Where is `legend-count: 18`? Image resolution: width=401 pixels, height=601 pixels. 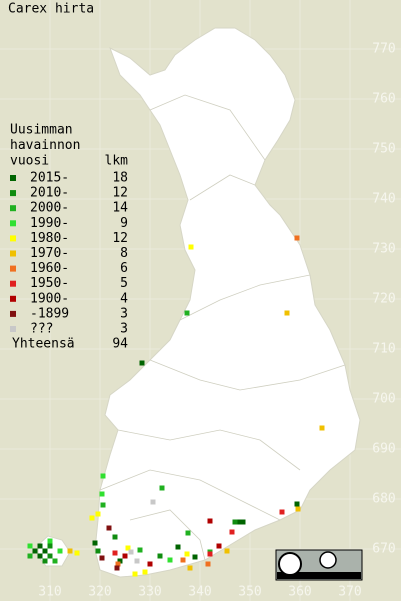 legend-count: 18 is located at coordinates (120, 178).